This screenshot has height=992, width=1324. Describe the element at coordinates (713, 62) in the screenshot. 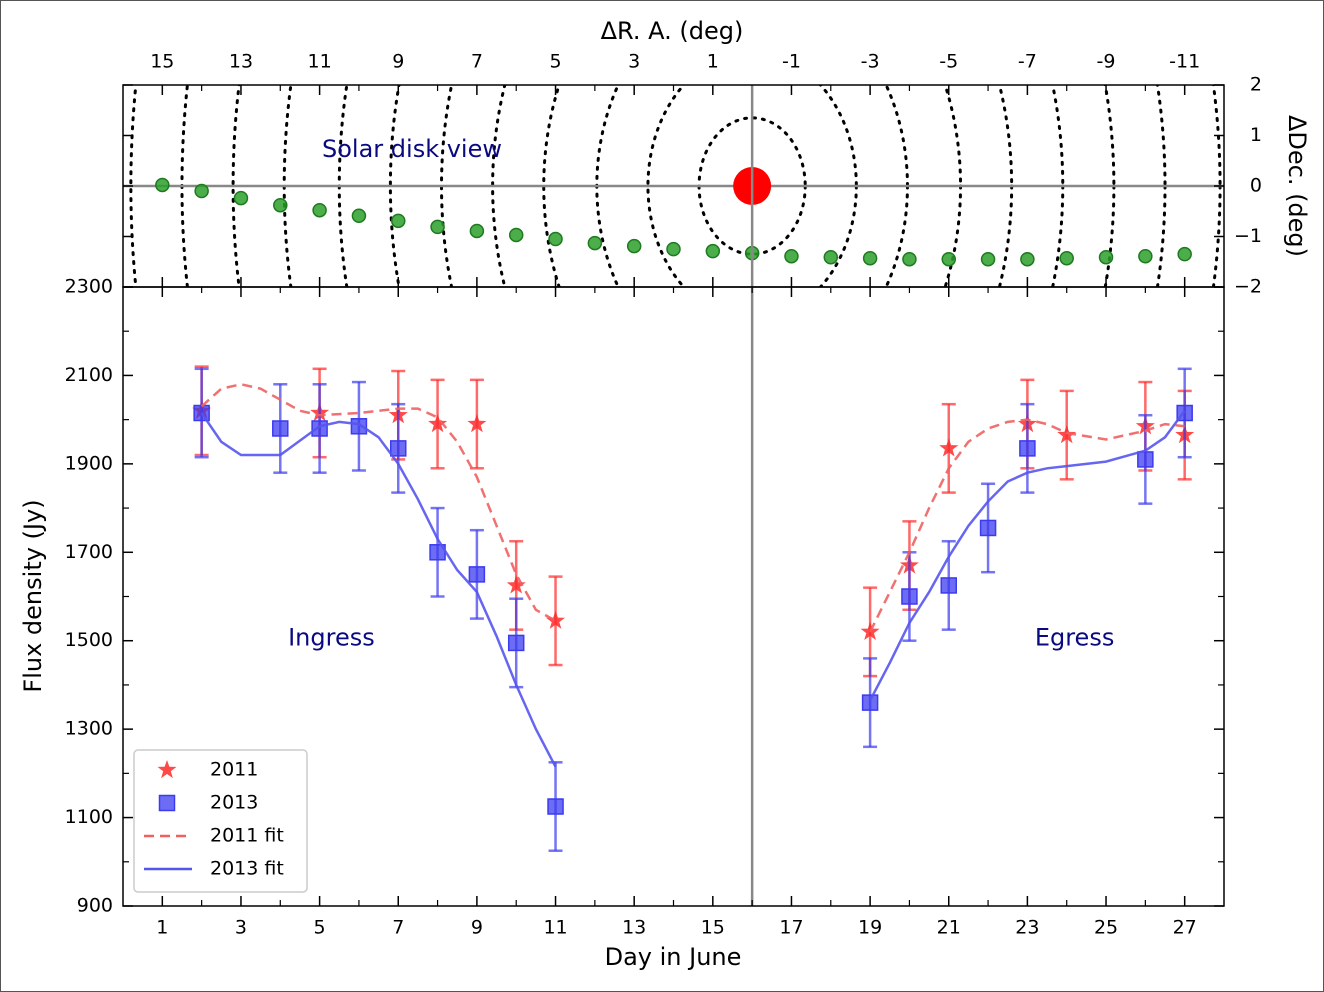

I see `top-x-tick-label: 1` at that location.